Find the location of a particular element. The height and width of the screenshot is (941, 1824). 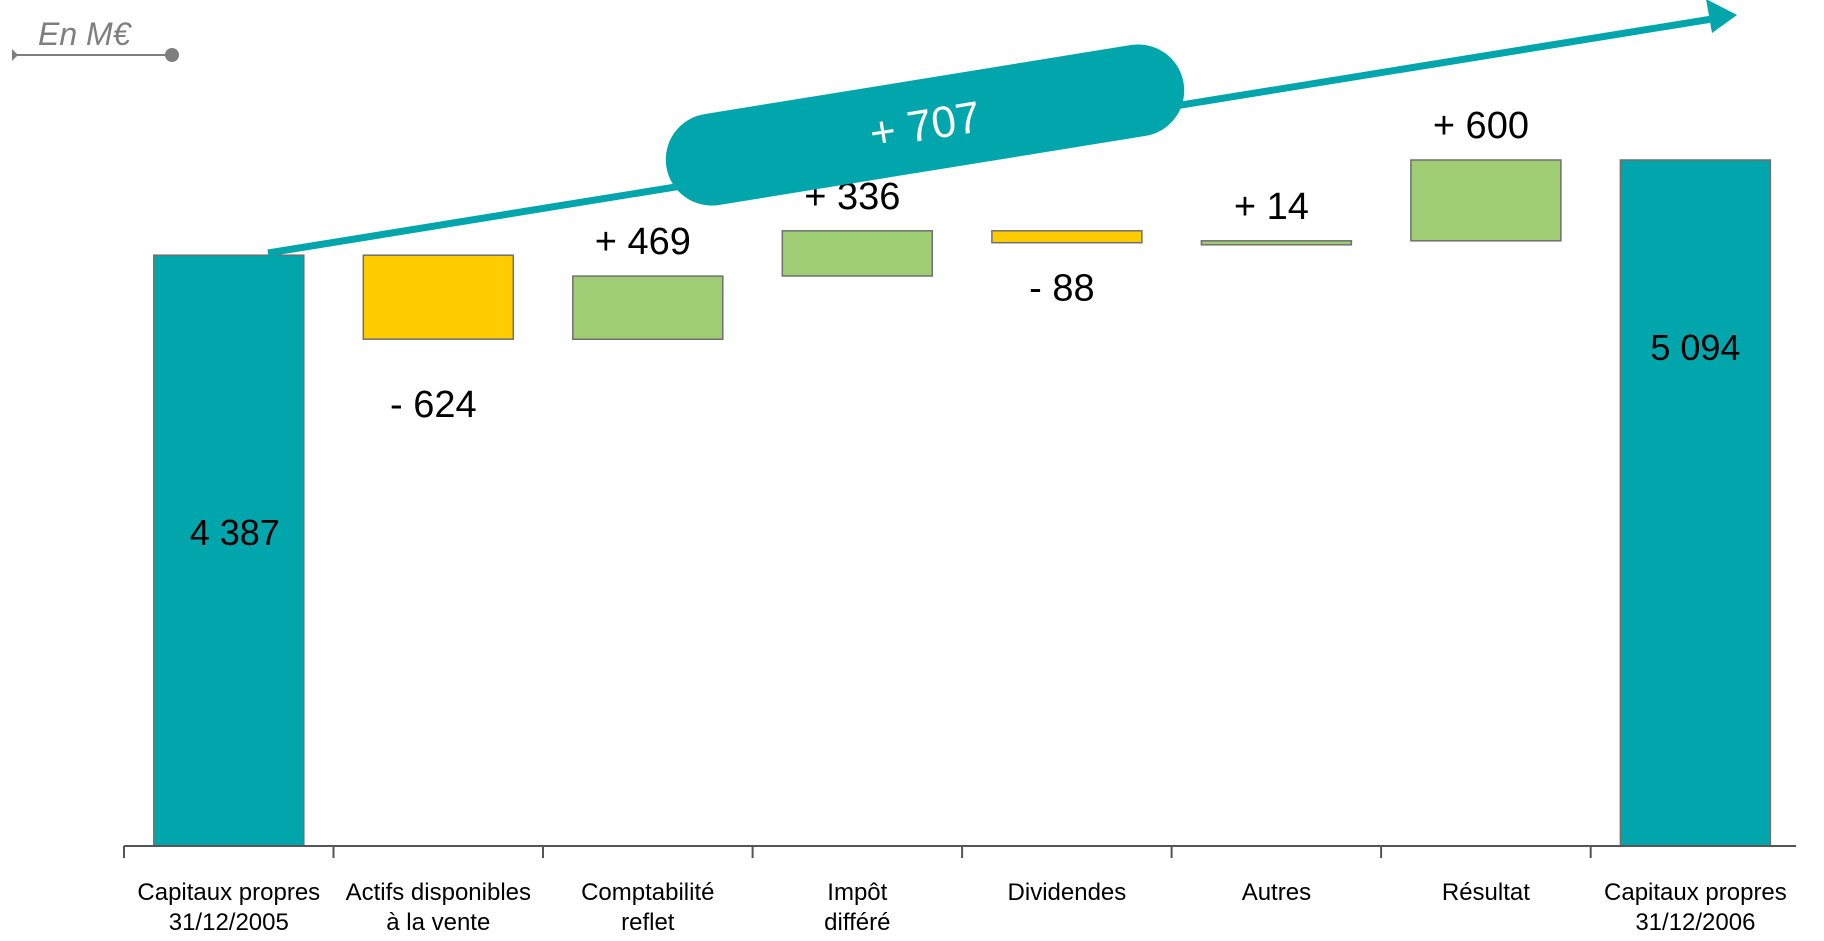

unit-indicator-dot is located at coordinates (172, 55).